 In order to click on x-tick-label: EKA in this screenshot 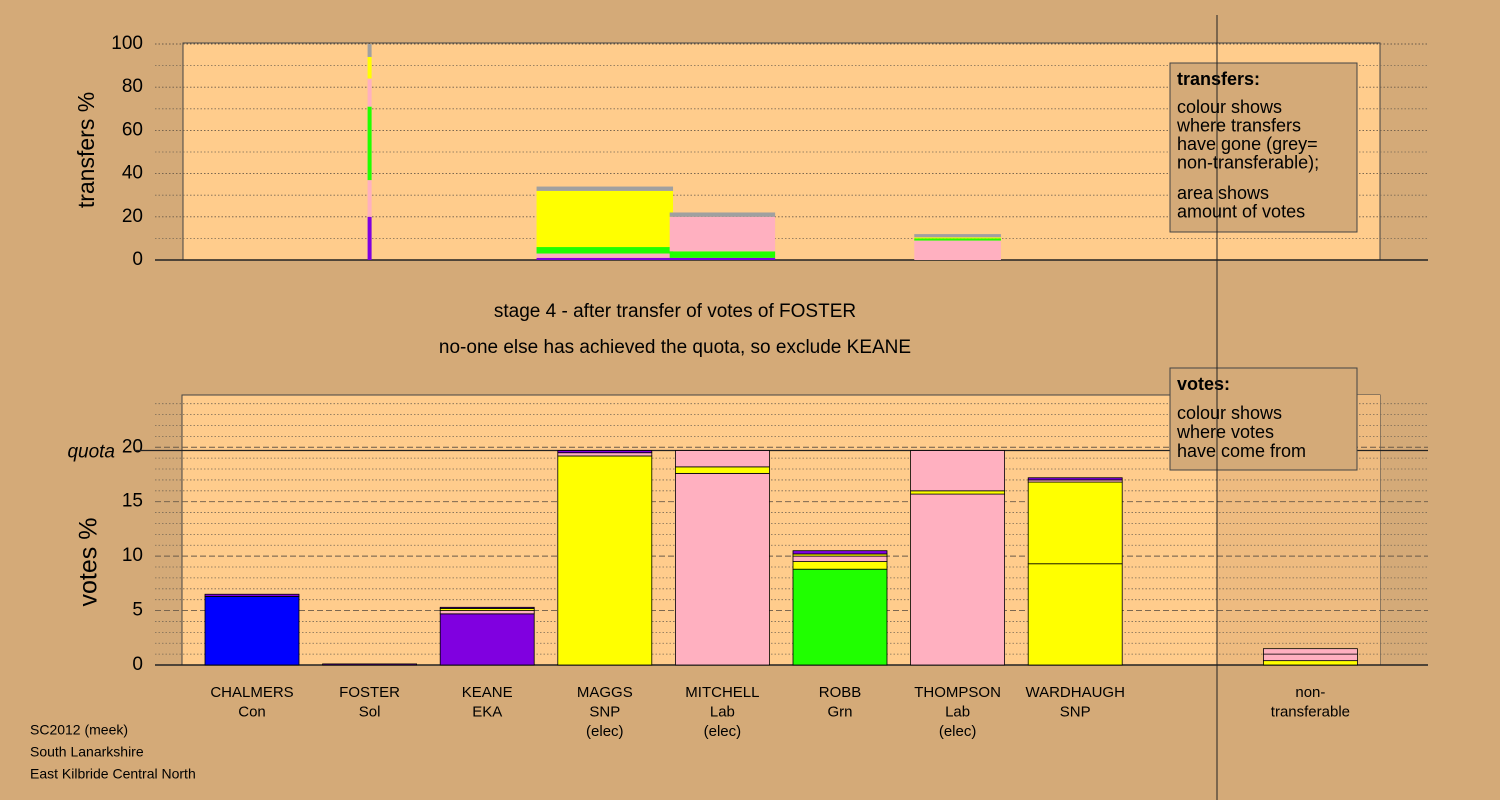, I will do `click(487, 711)`.